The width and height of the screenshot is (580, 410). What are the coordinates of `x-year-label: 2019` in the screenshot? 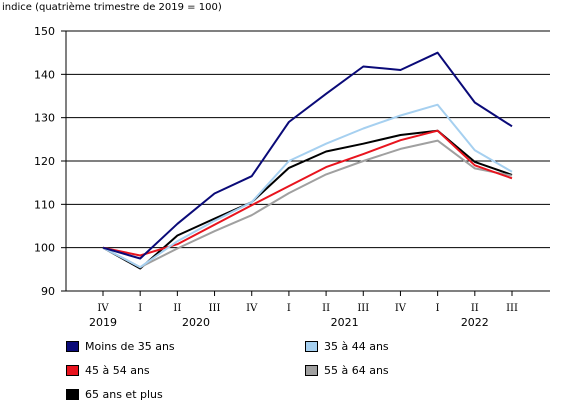 It's located at (103, 322).